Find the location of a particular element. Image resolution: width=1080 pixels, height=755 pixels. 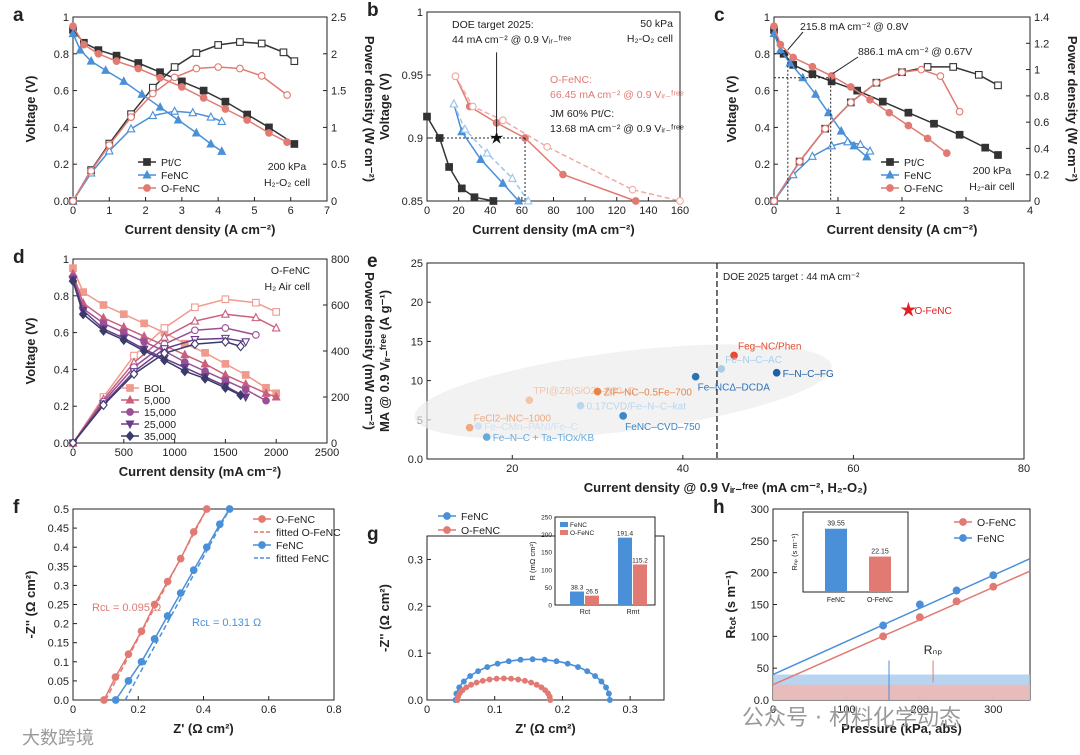

panel-a-y2tick-label: 0.5 is located at coordinates (338, 165).